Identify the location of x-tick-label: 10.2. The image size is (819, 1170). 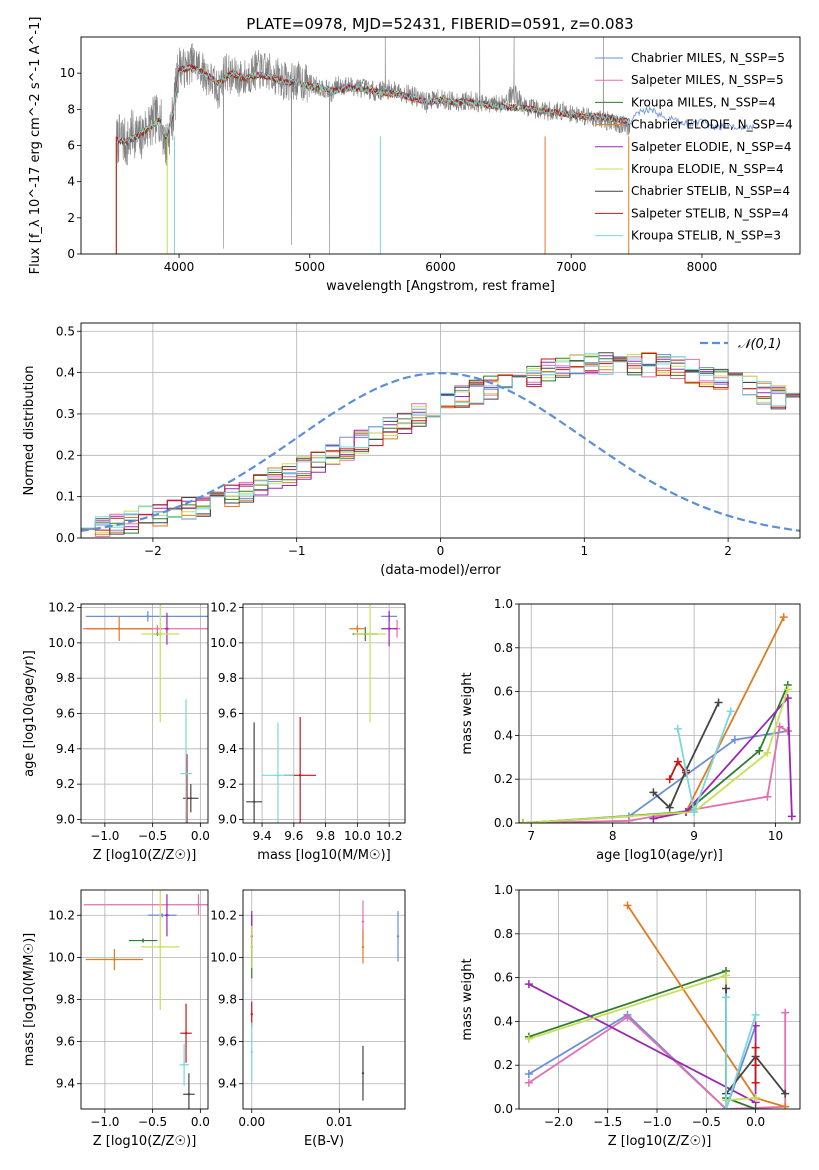
(389, 836).